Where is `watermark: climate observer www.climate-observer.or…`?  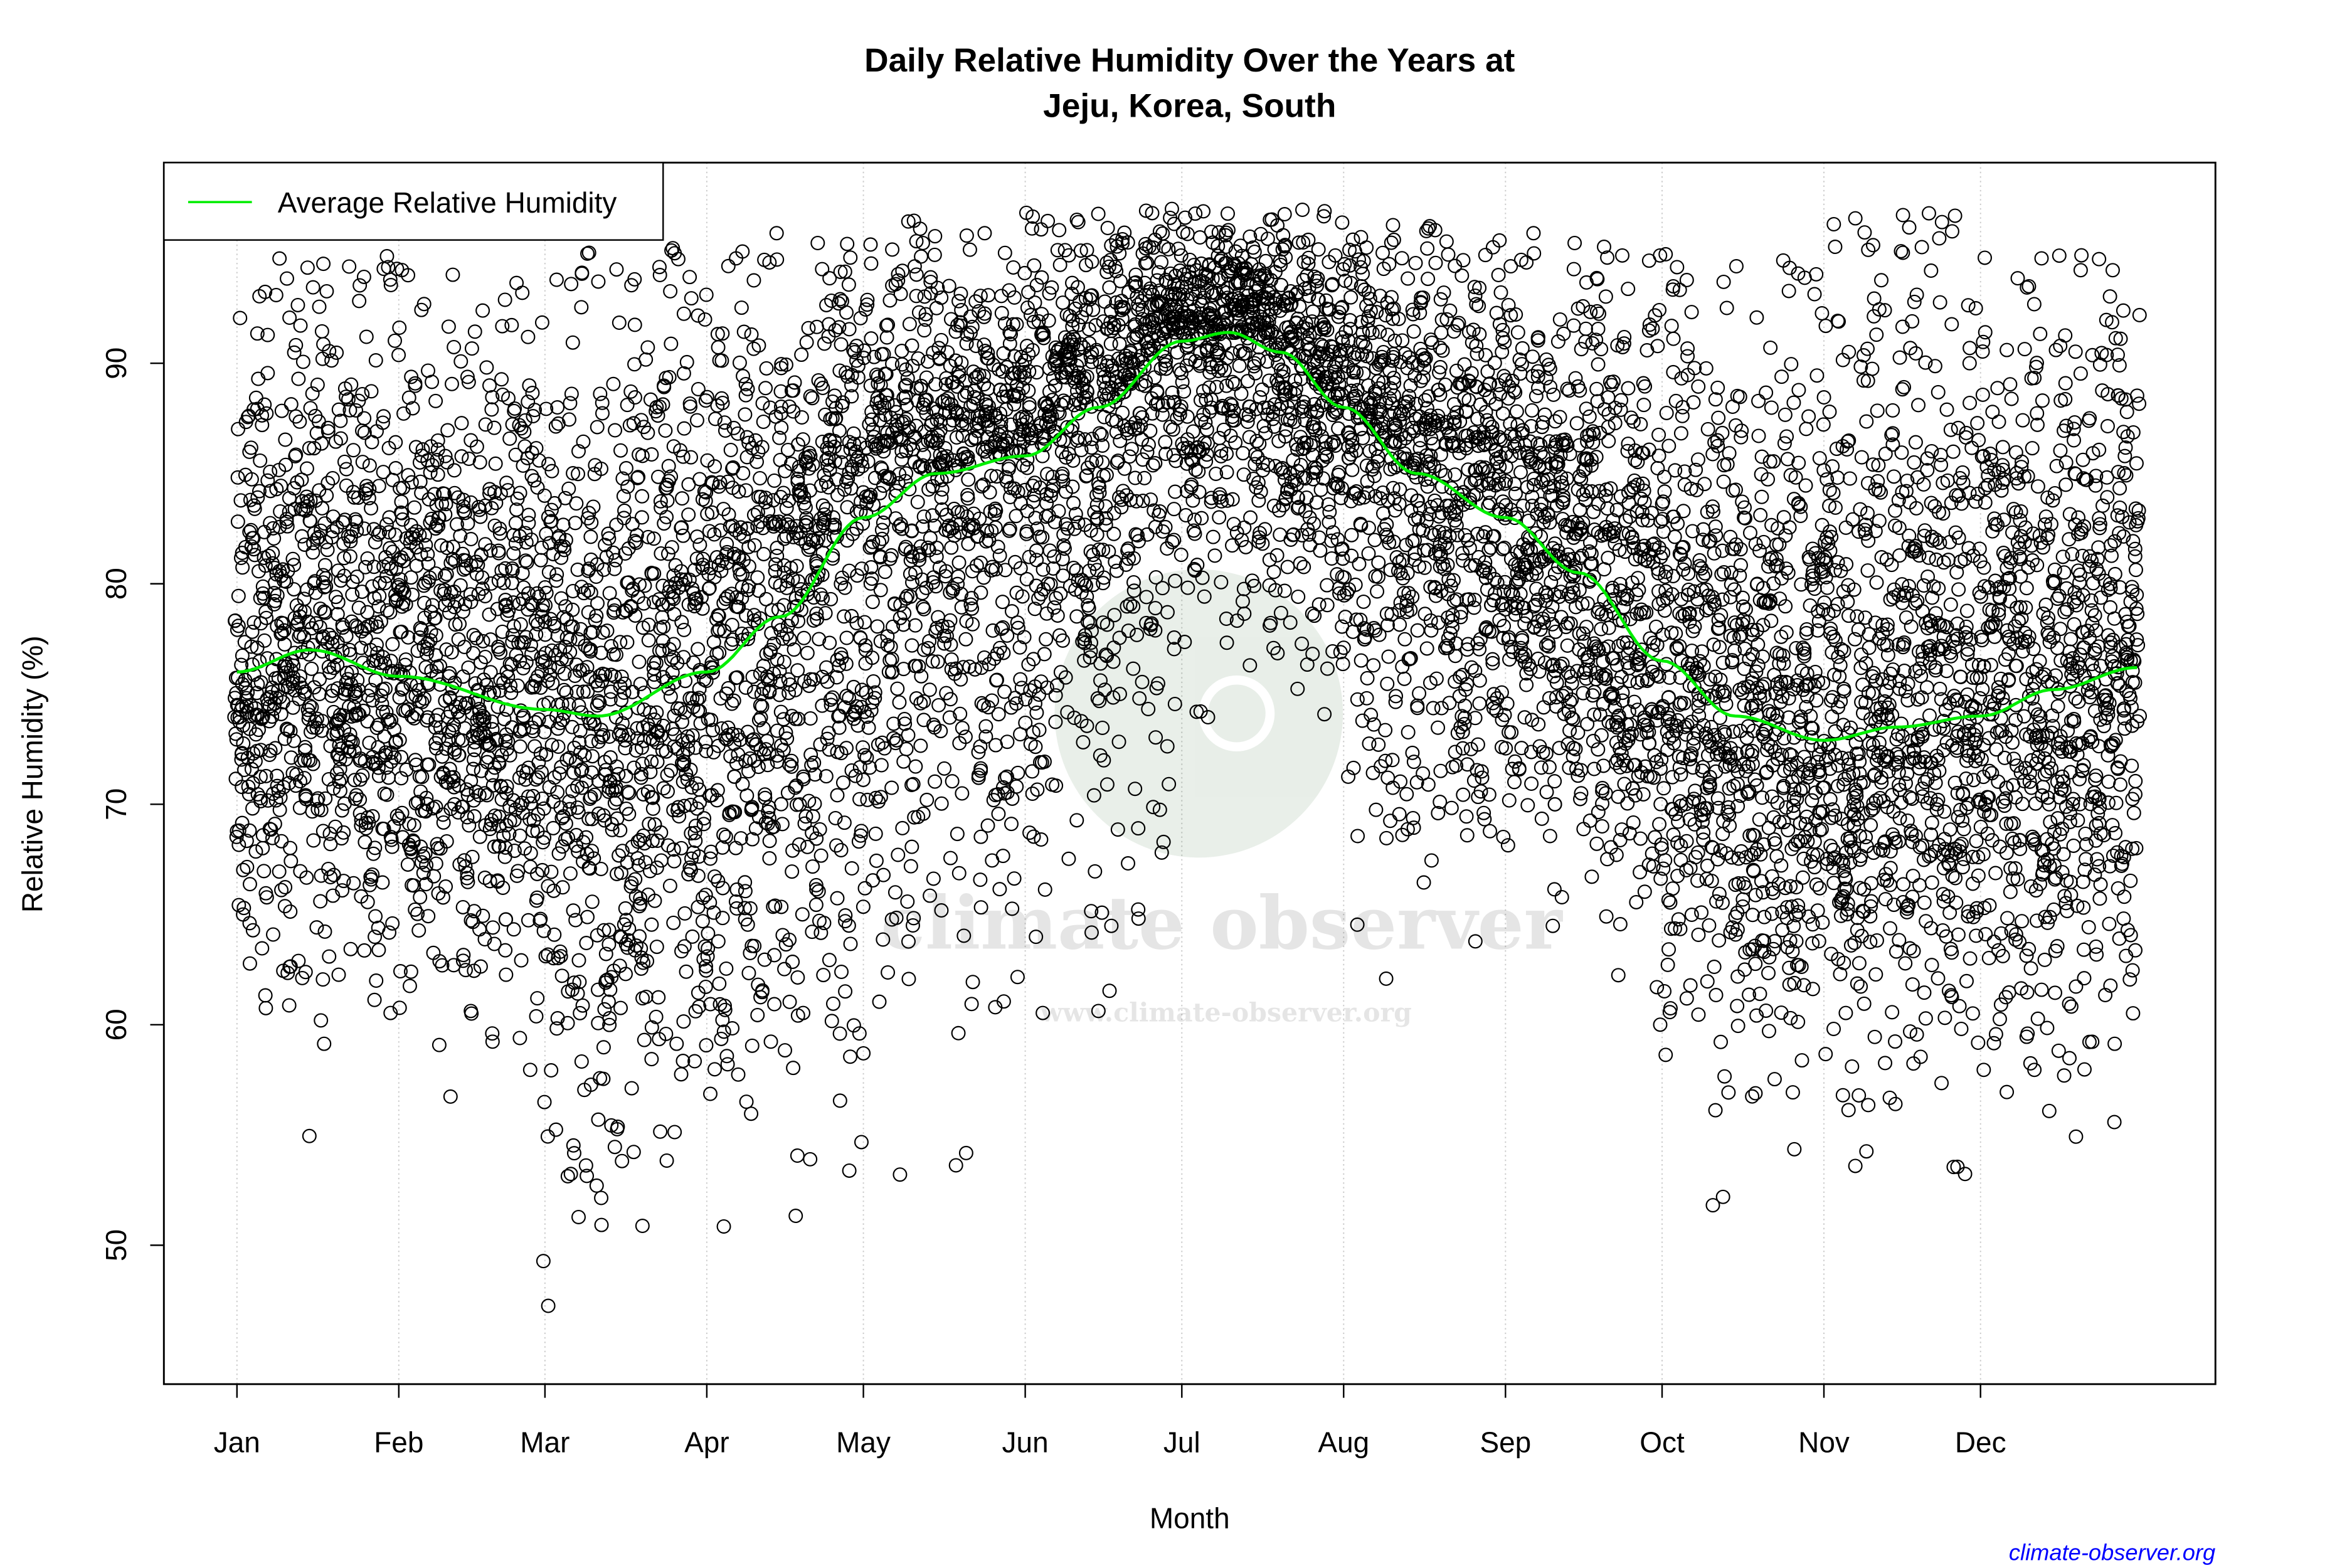 watermark: climate observer www.climate-observer.or… is located at coordinates (1222, 799).